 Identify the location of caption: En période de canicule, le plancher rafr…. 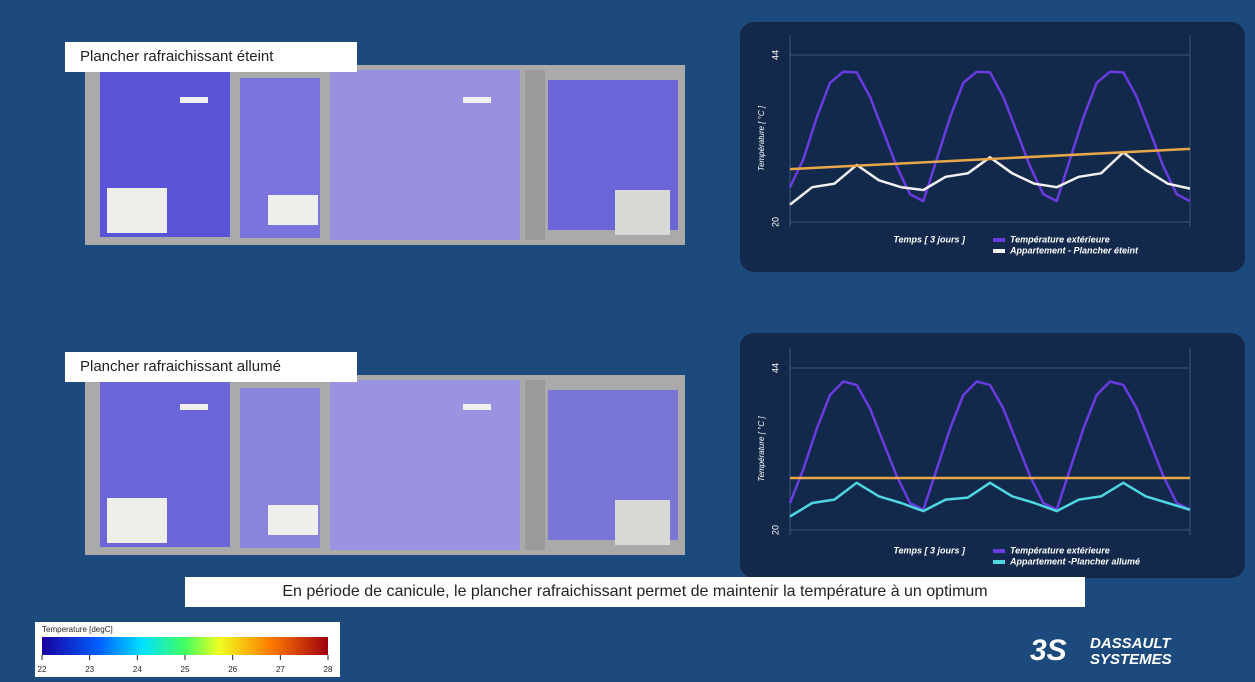
(634, 591).